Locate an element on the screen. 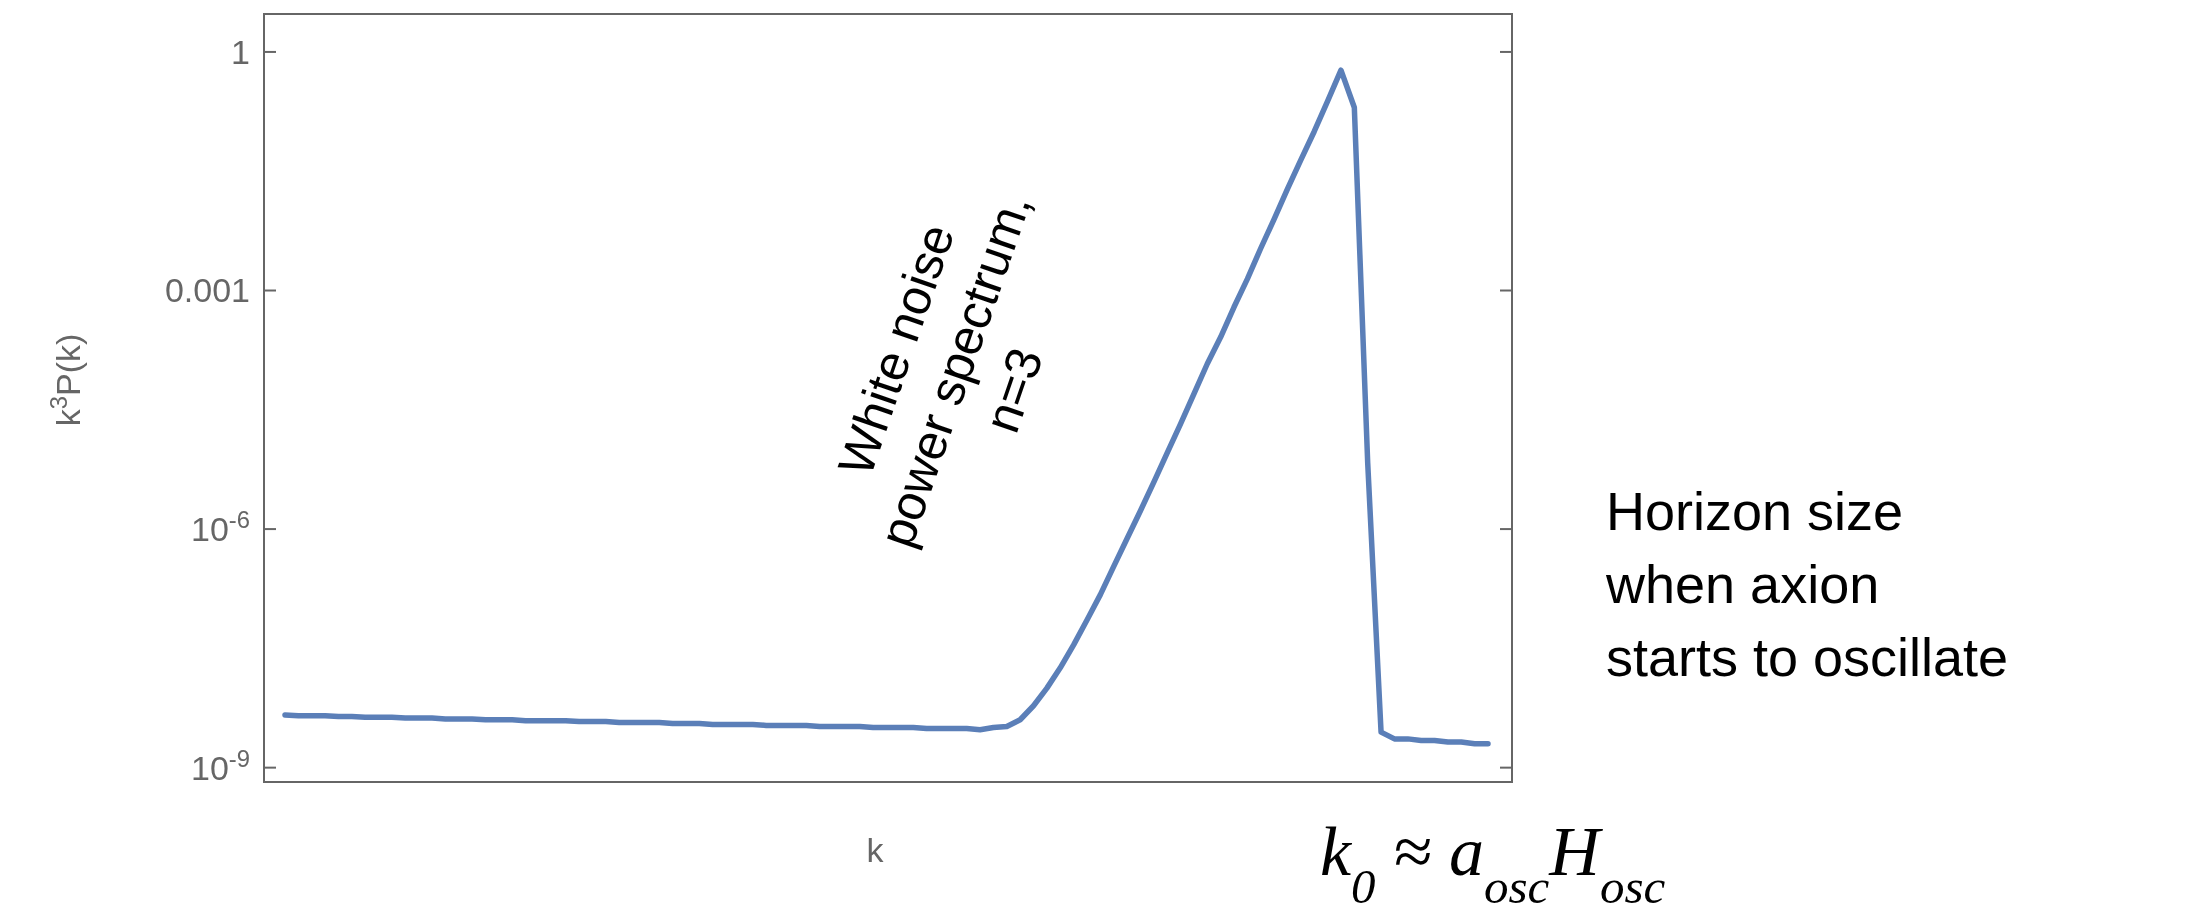 This screenshot has width=2206, height=906. x-axis-title: k is located at coordinates (875, 850).